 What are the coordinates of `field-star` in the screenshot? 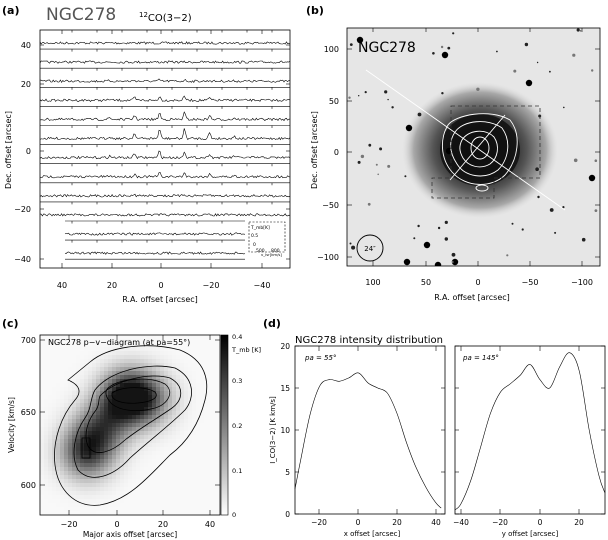 It's located at (453, 33).